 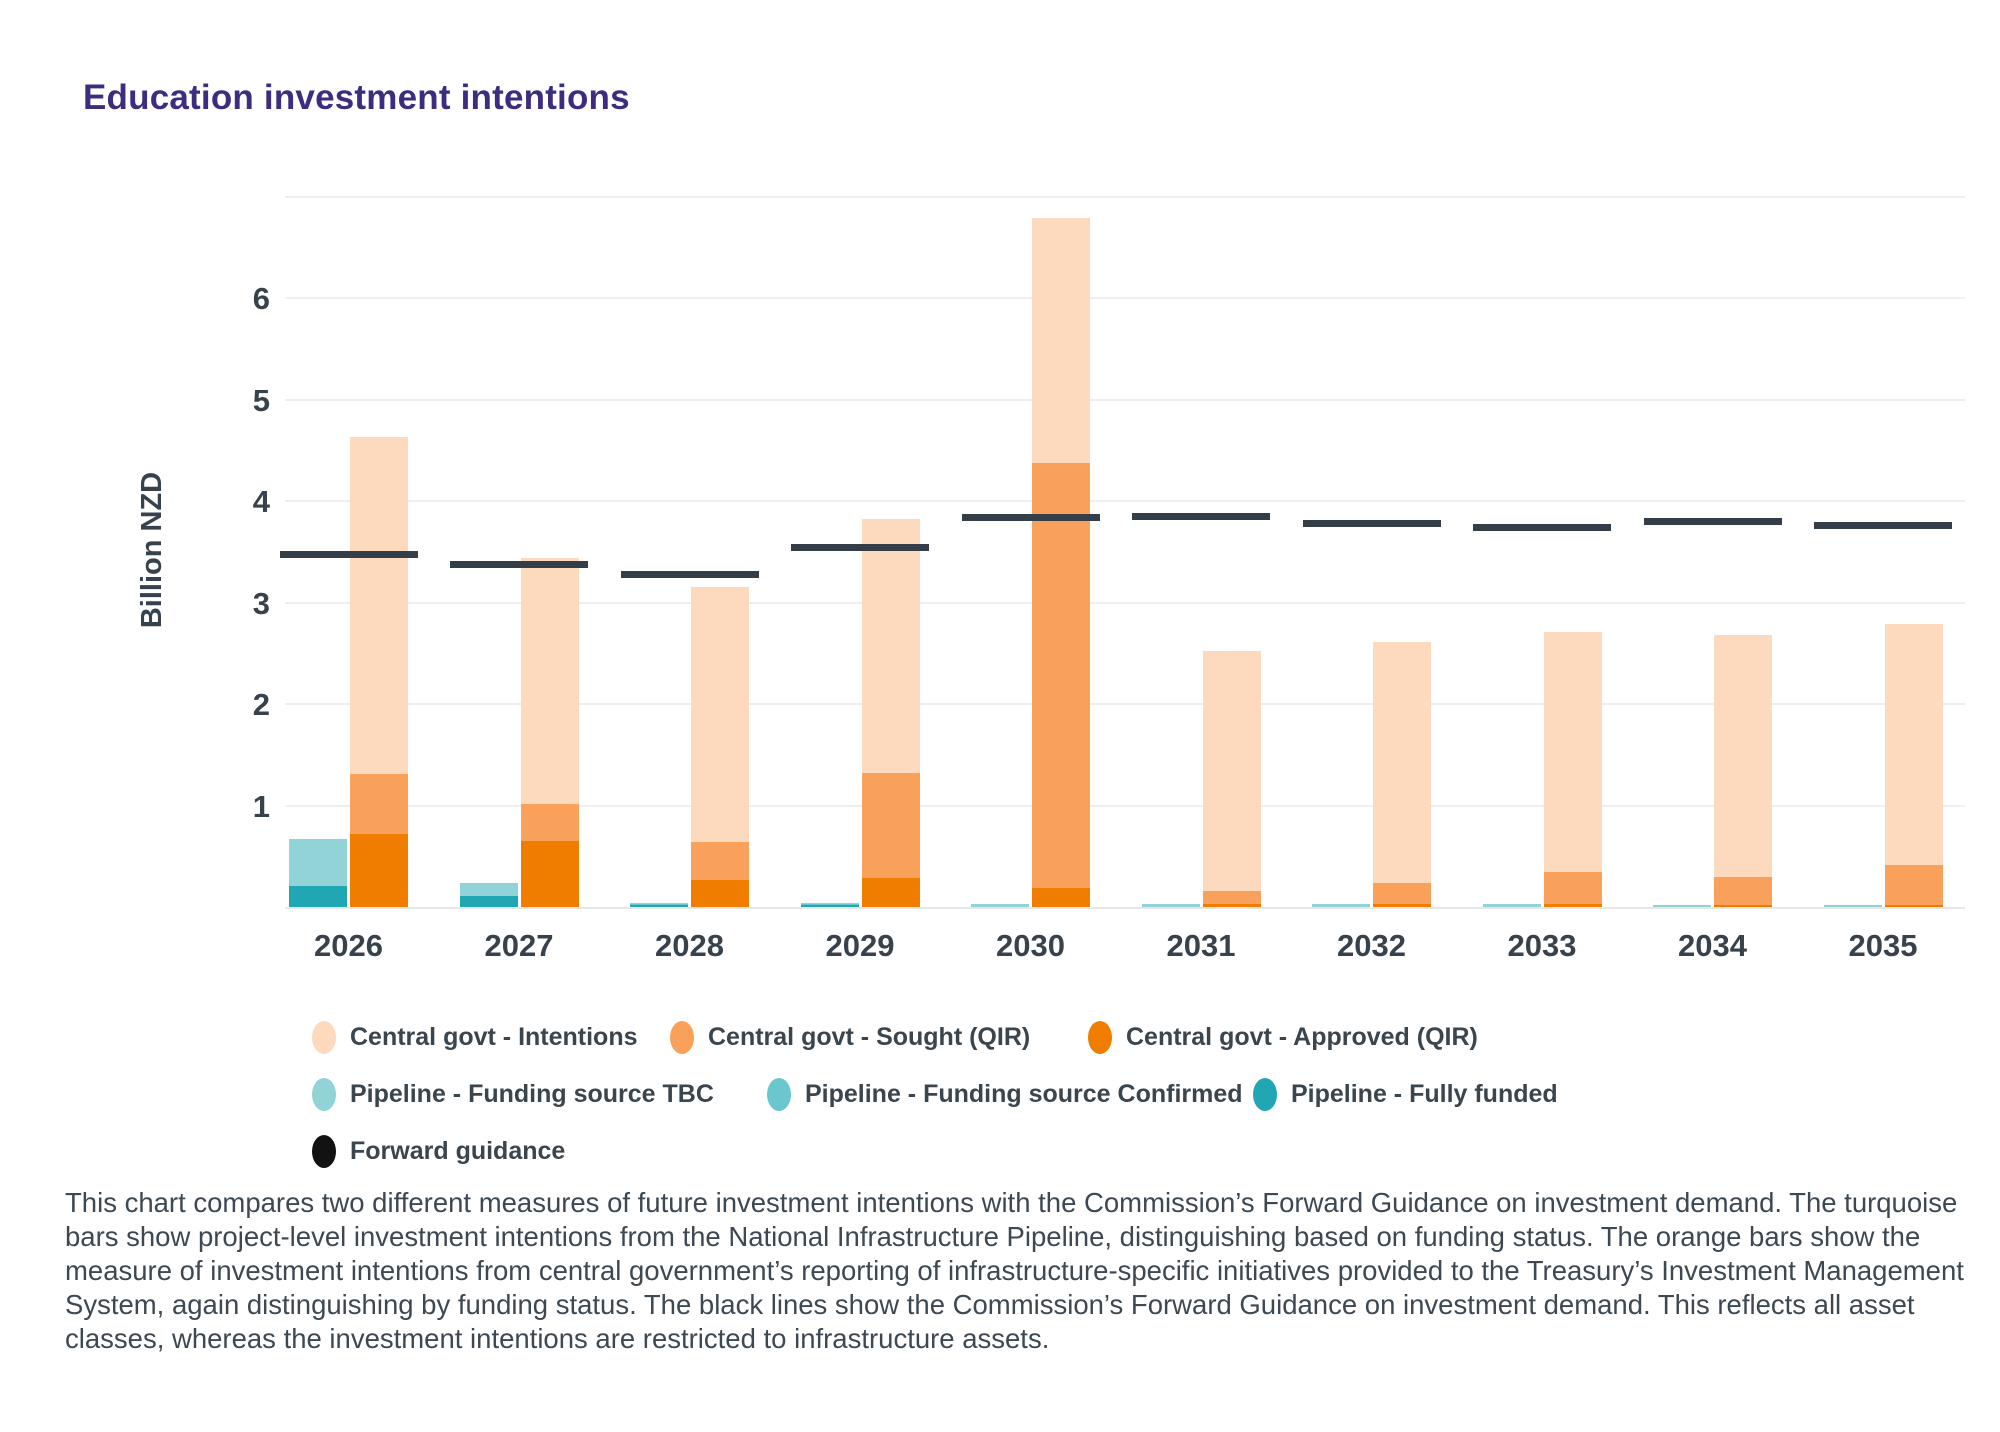 I want to click on forward-guidance-line-2033, so click(x=1542, y=527).